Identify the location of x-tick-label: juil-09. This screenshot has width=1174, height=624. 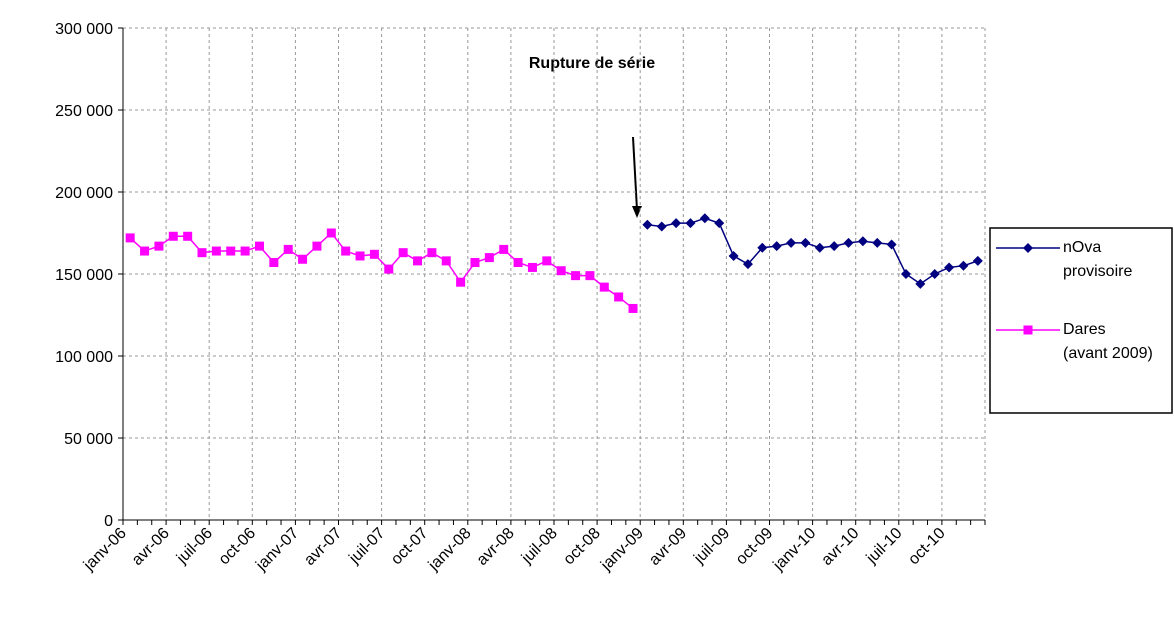
(711, 546).